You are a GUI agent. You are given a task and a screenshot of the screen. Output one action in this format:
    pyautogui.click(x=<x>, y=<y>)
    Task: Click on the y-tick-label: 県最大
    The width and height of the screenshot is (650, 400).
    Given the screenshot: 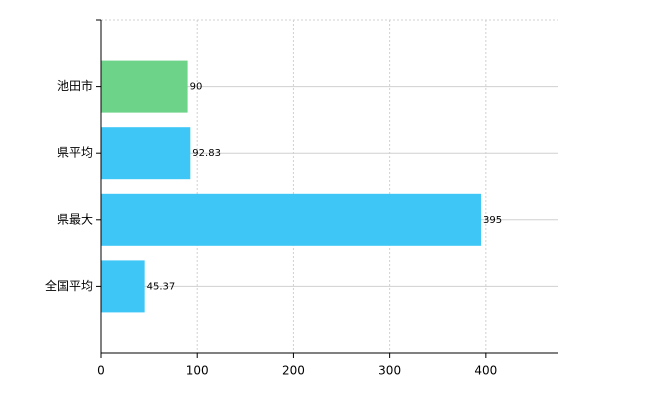 What is the action you would take?
    pyautogui.click(x=75, y=219)
    